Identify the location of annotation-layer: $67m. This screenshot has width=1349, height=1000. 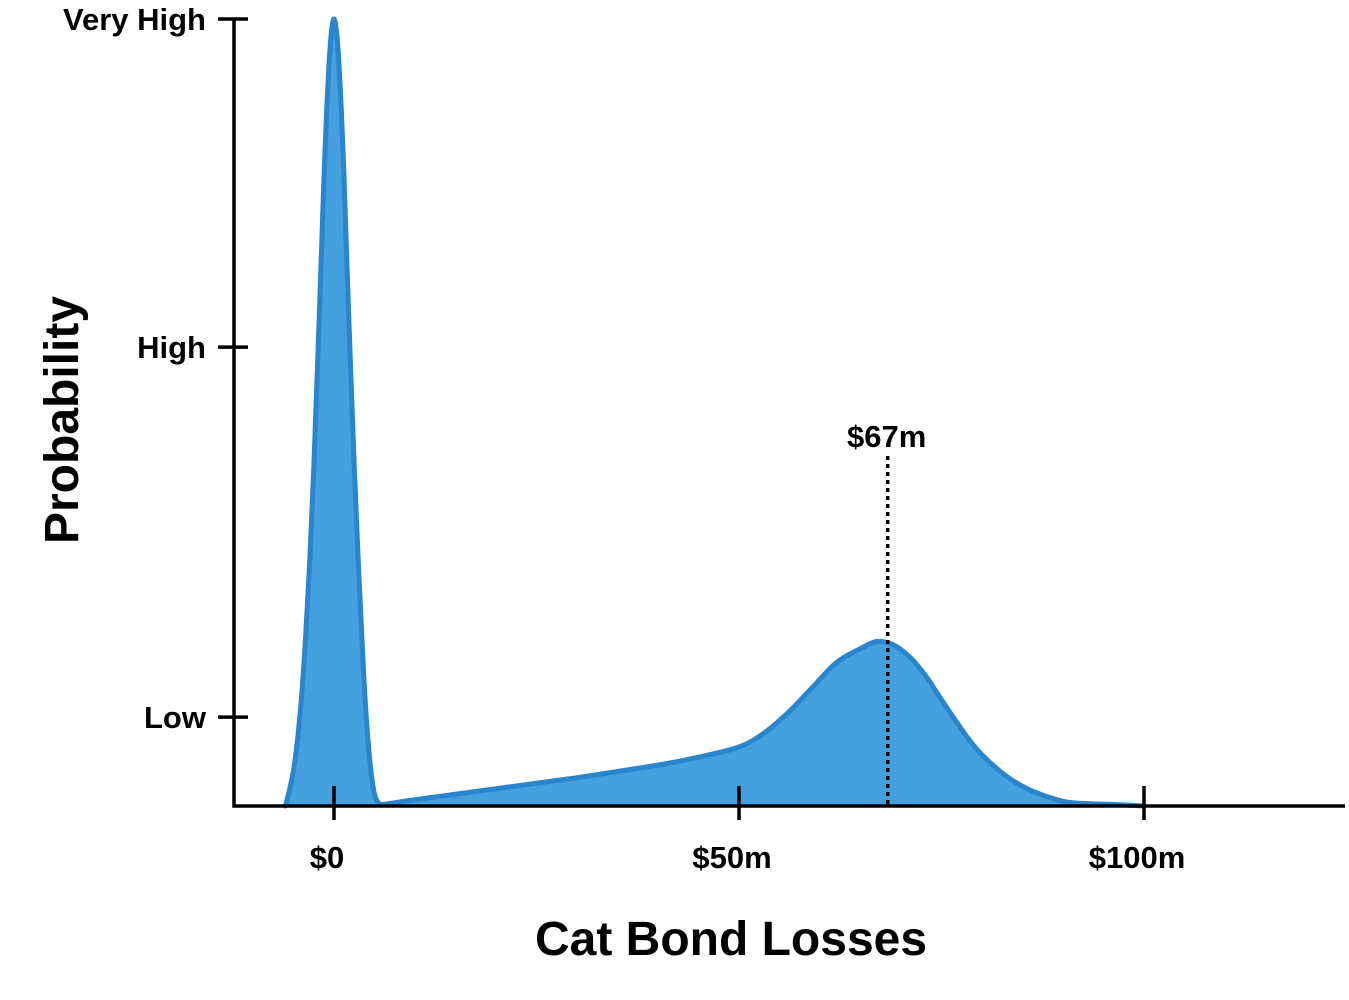
(886, 612).